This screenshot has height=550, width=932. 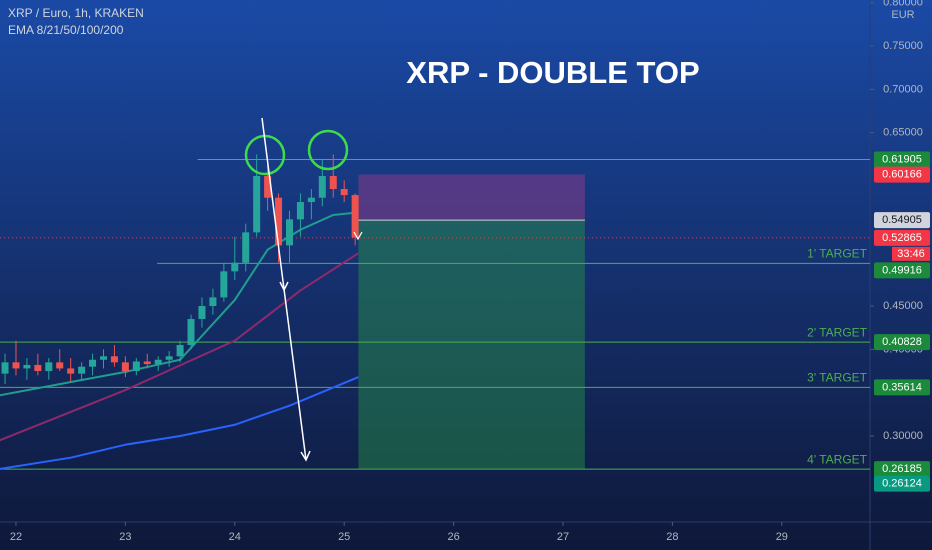 I want to click on indicator-header: EMA 8/21/50/100/200, so click(x=66, y=30).